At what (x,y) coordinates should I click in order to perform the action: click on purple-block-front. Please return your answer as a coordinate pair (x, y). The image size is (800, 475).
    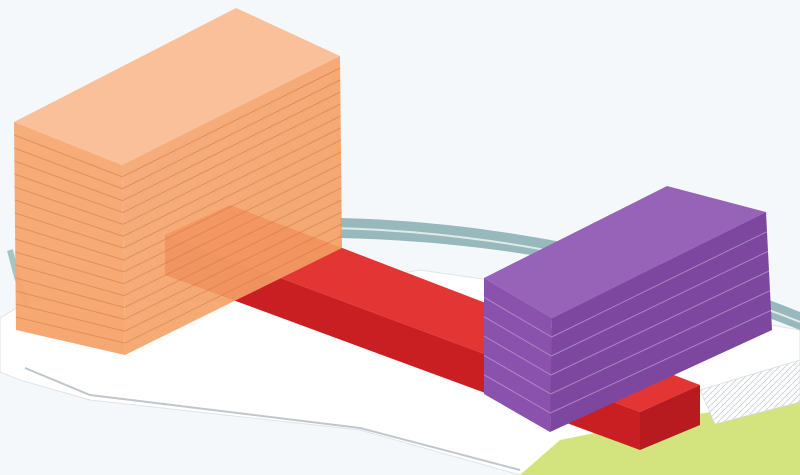
    Looking at the image, I should click on (518, 355).